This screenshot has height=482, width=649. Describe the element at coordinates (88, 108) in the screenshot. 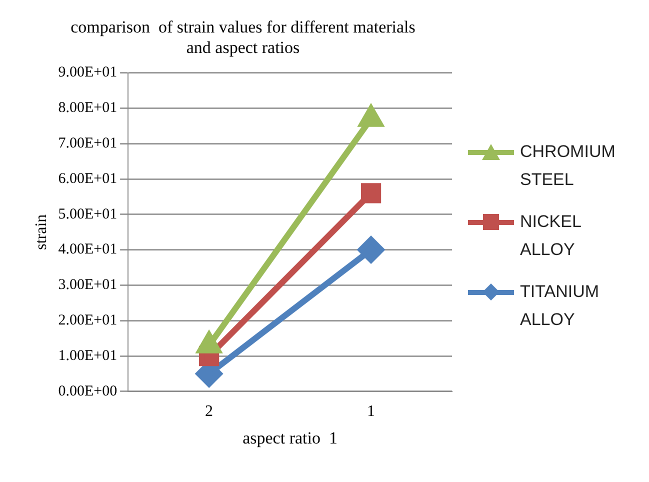

I see `y-tick-label: 8.00E+01` at that location.